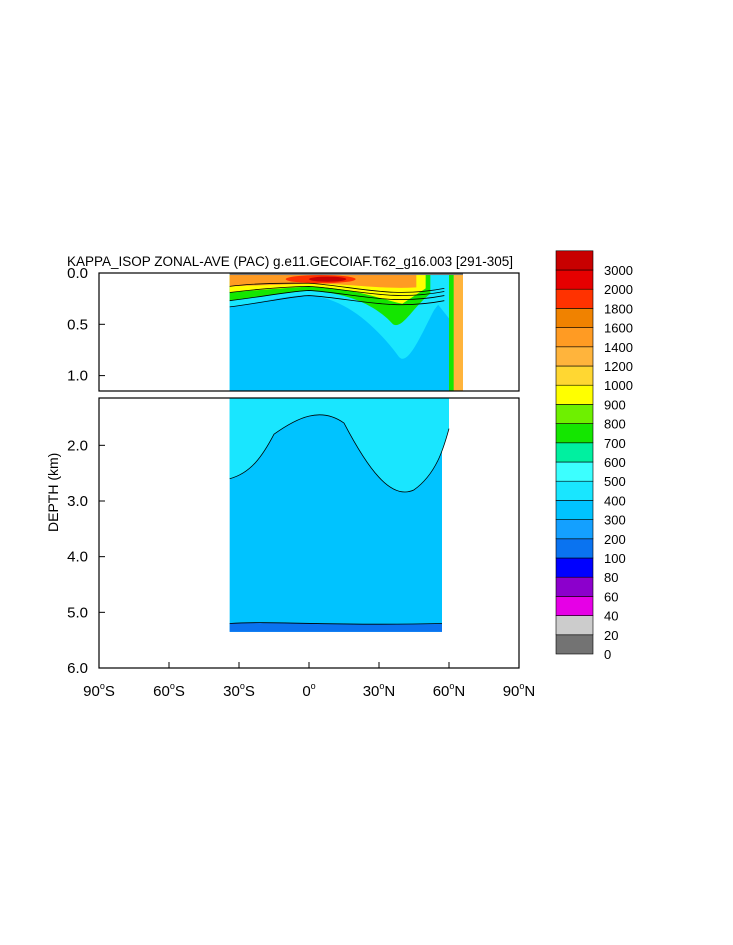 This screenshot has height=945, width=733. I want to click on upper-panel-frame, so click(309, 332).